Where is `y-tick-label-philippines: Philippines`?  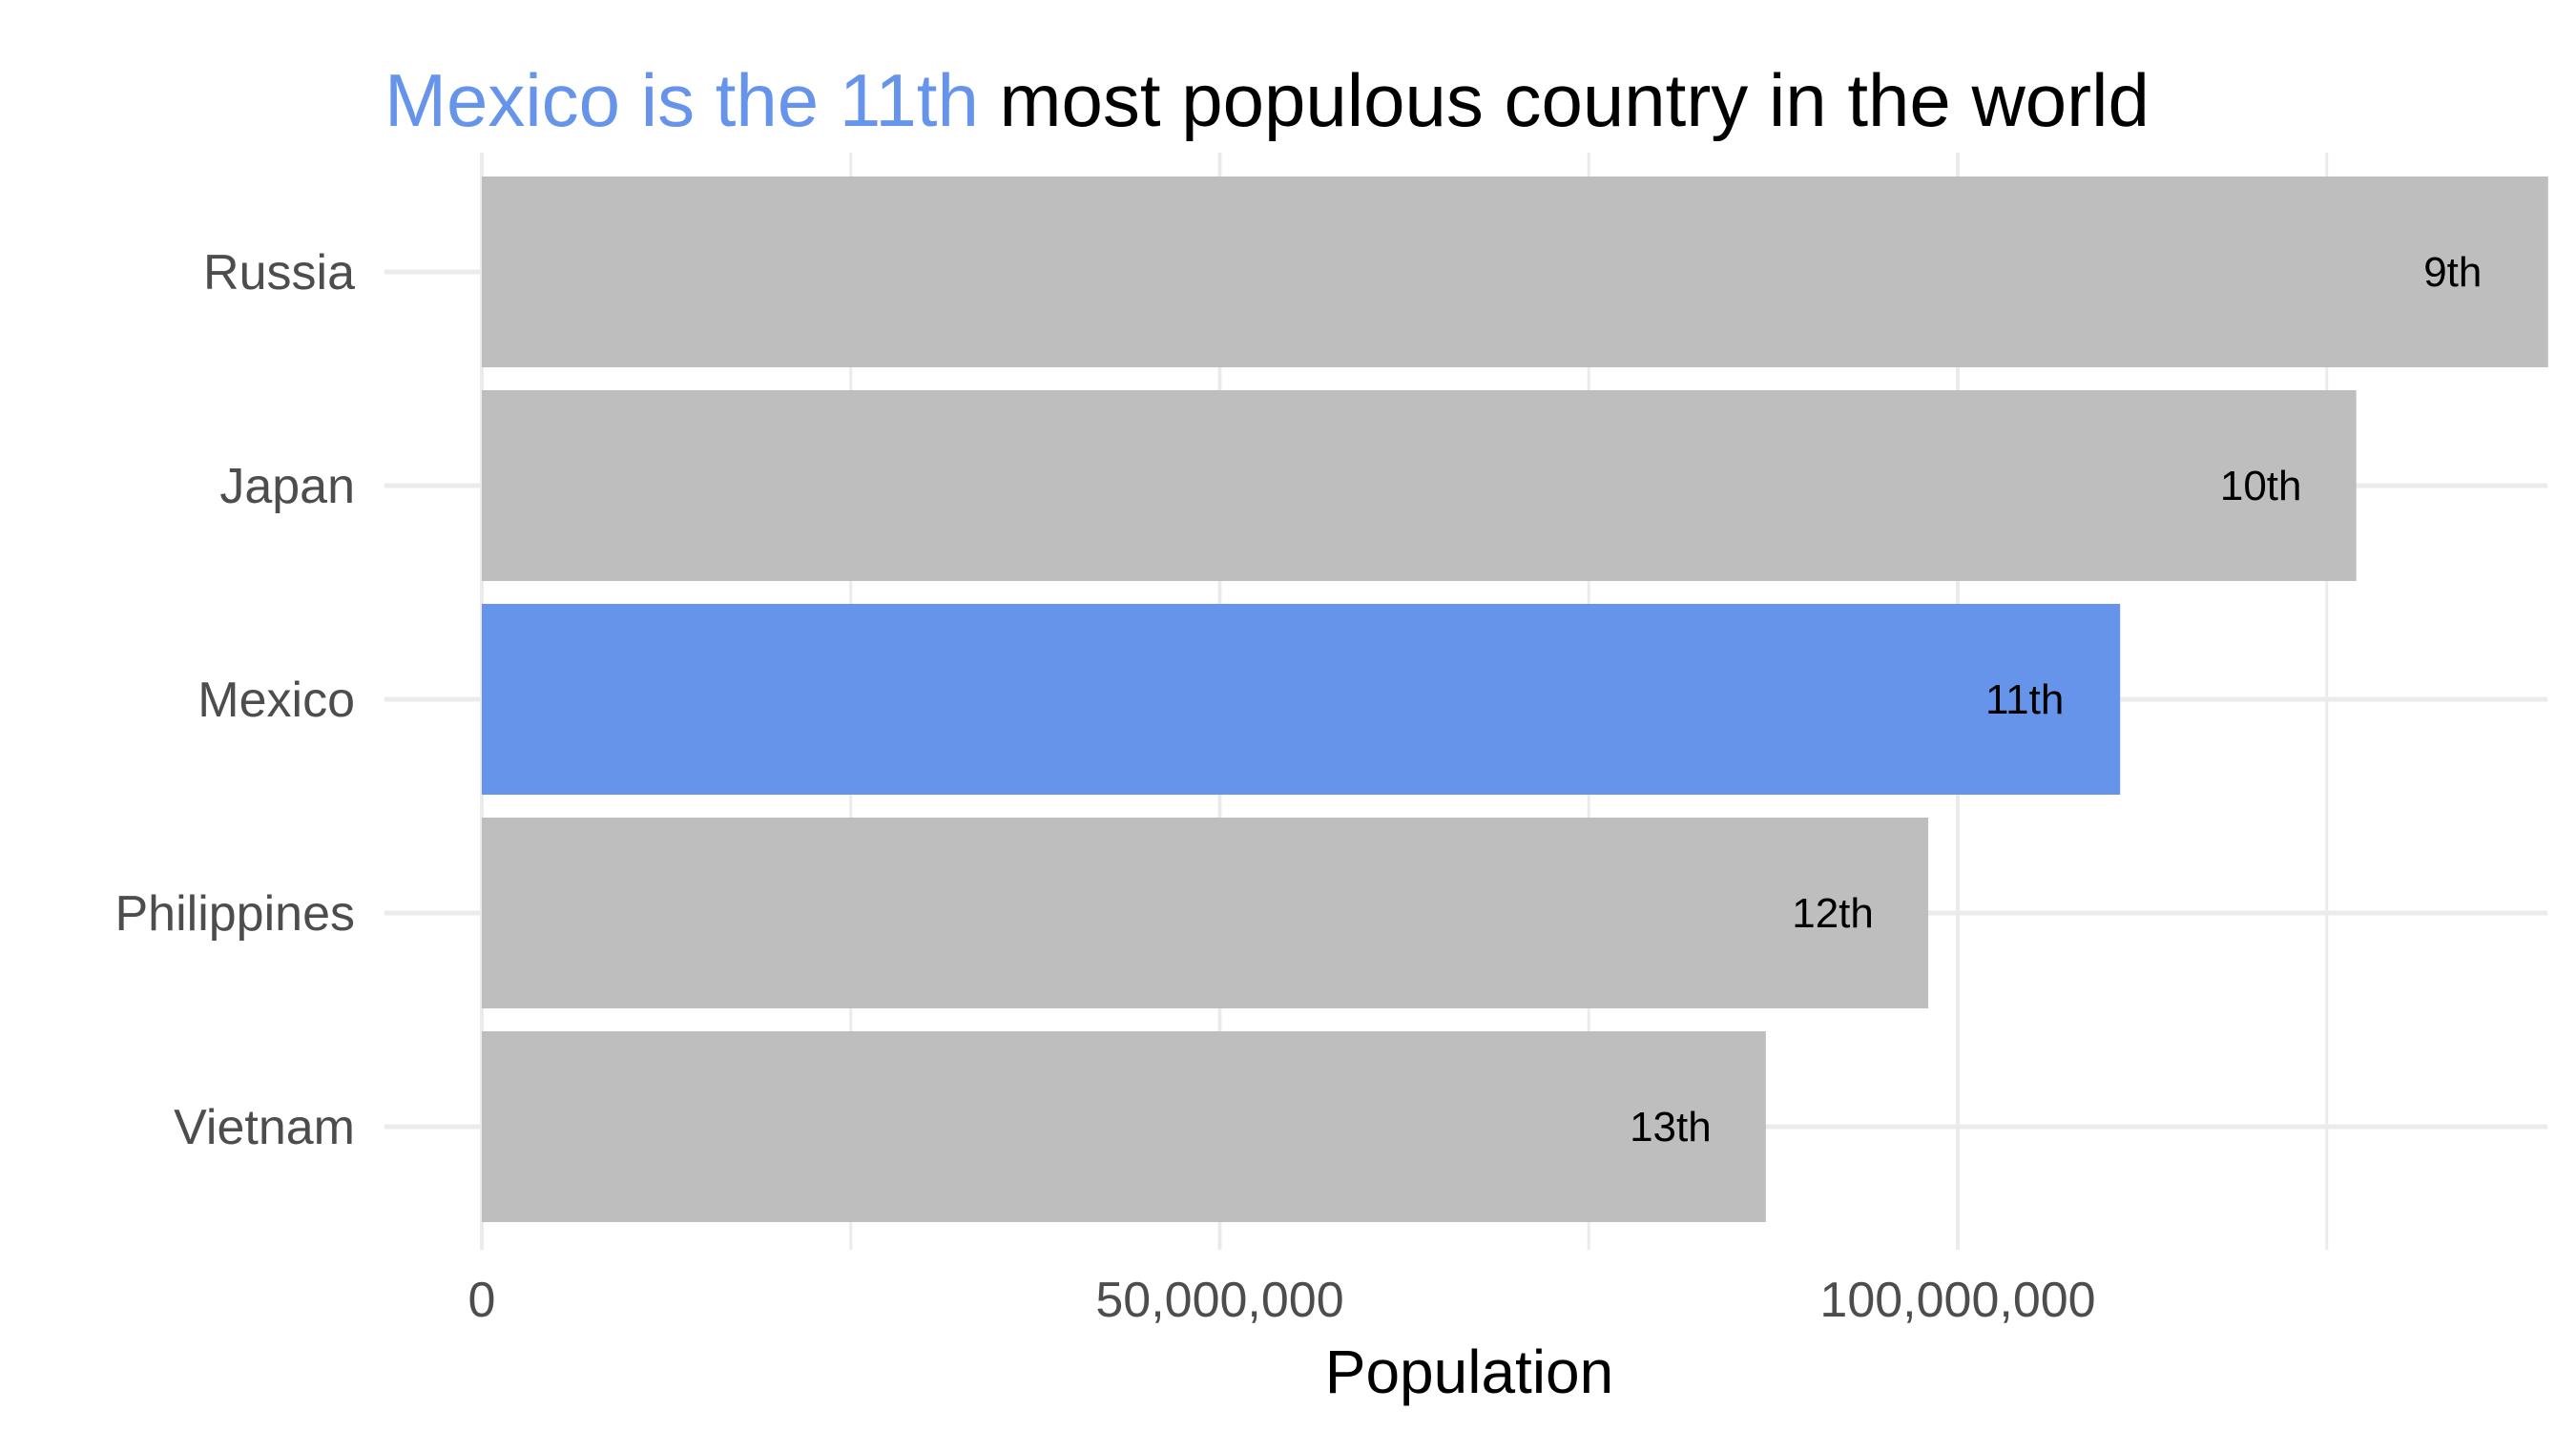 y-tick-label-philippines: Philippines is located at coordinates (235, 914).